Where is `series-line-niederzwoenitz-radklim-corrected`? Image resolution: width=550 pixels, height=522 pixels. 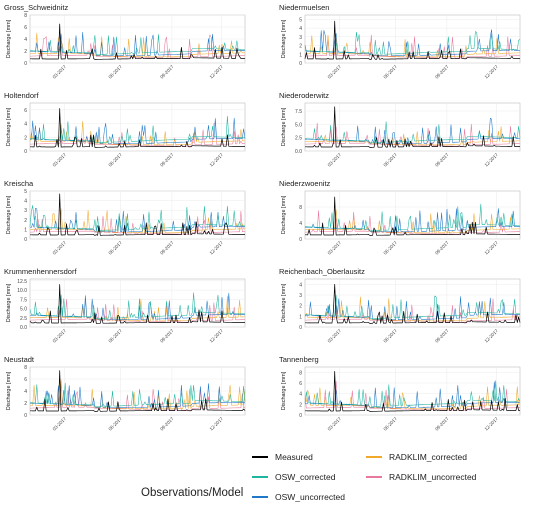
series-line-niederzwoenitz-radklim-corrected is located at coordinates (412, 221).